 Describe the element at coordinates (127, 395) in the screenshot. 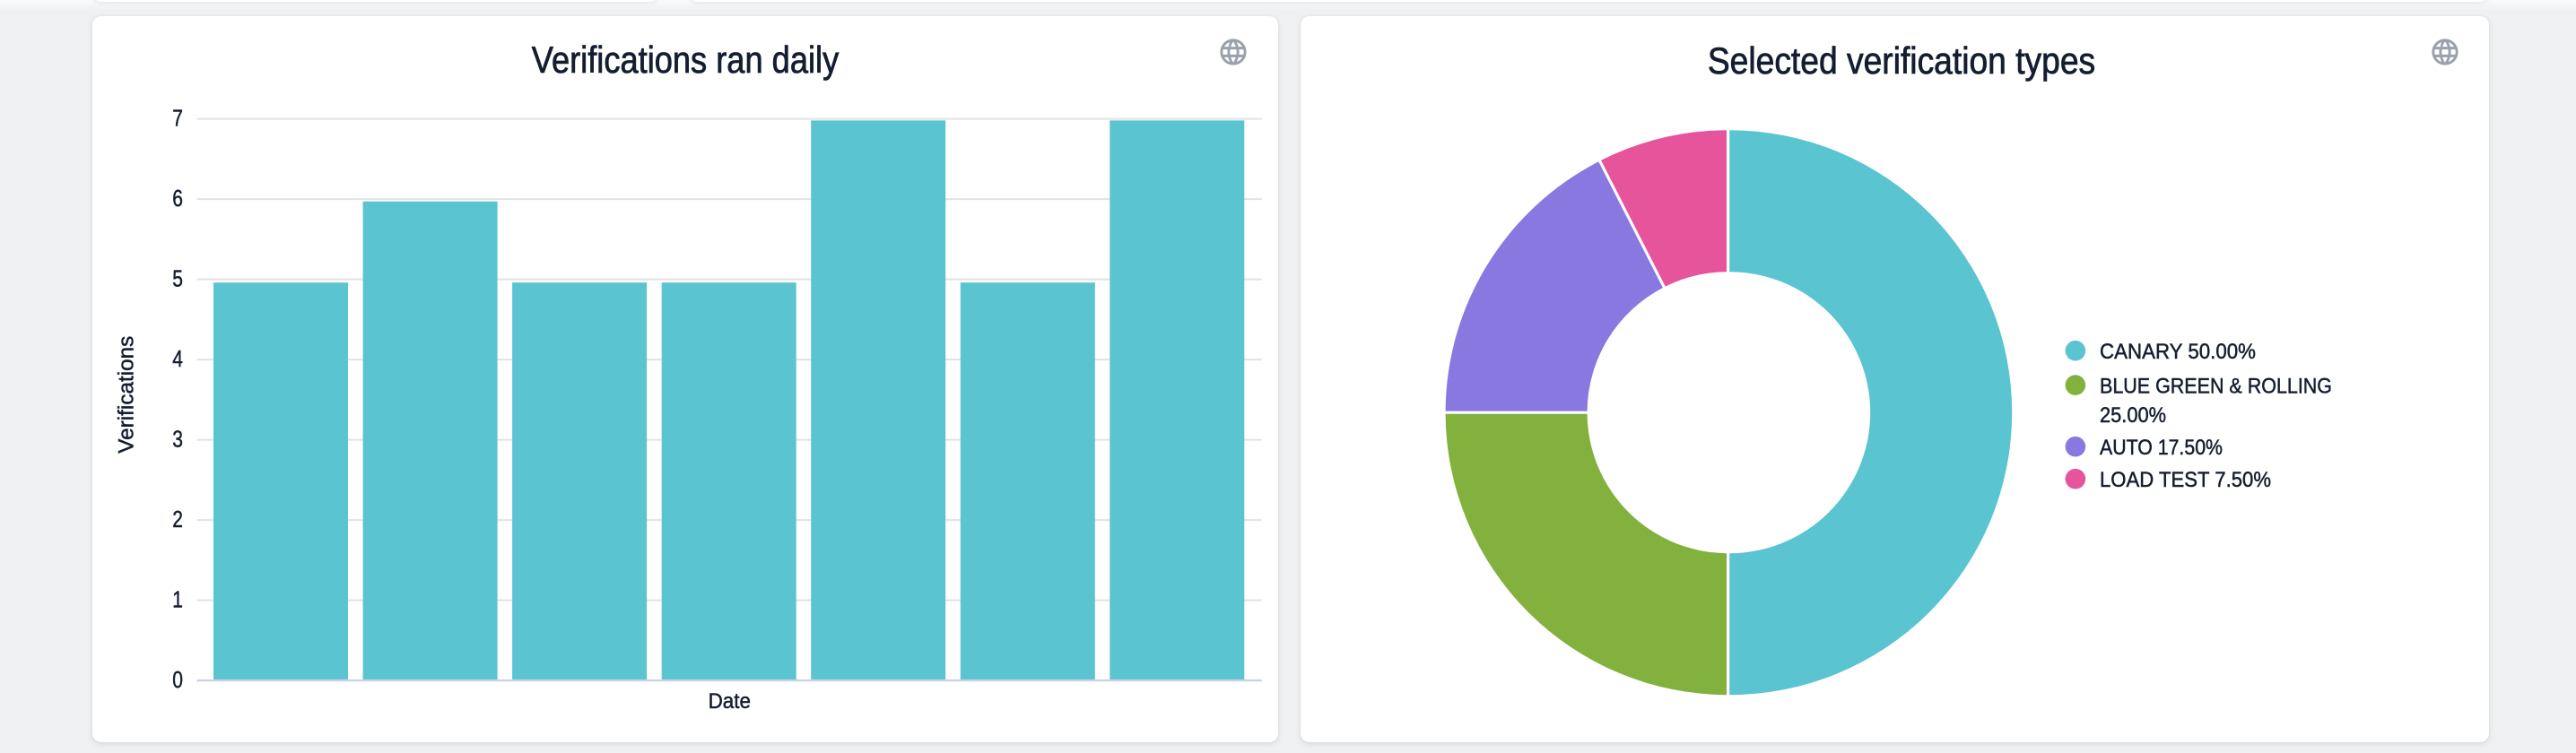

I see `svg-text: Verifications` at that location.